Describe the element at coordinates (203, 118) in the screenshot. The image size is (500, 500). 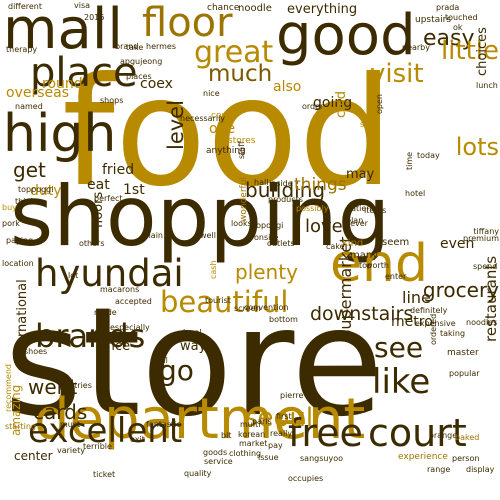
I see `word-necessarily: necessarily` at that location.